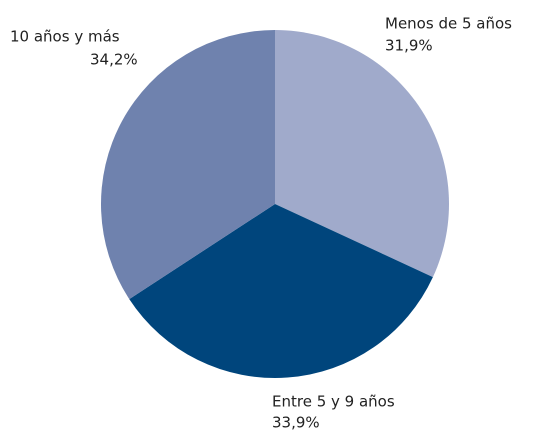 The image size is (537, 430). What do you see at coordinates (114, 60) in the screenshot?
I see `slice-value-label: 34,2%` at bounding box center [114, 60].